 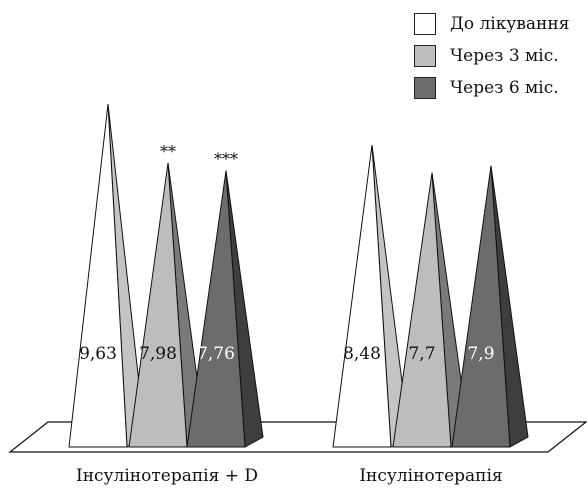 I want to click on legend-item-6-months: Через 6 міс., so click(x=491, y=88).